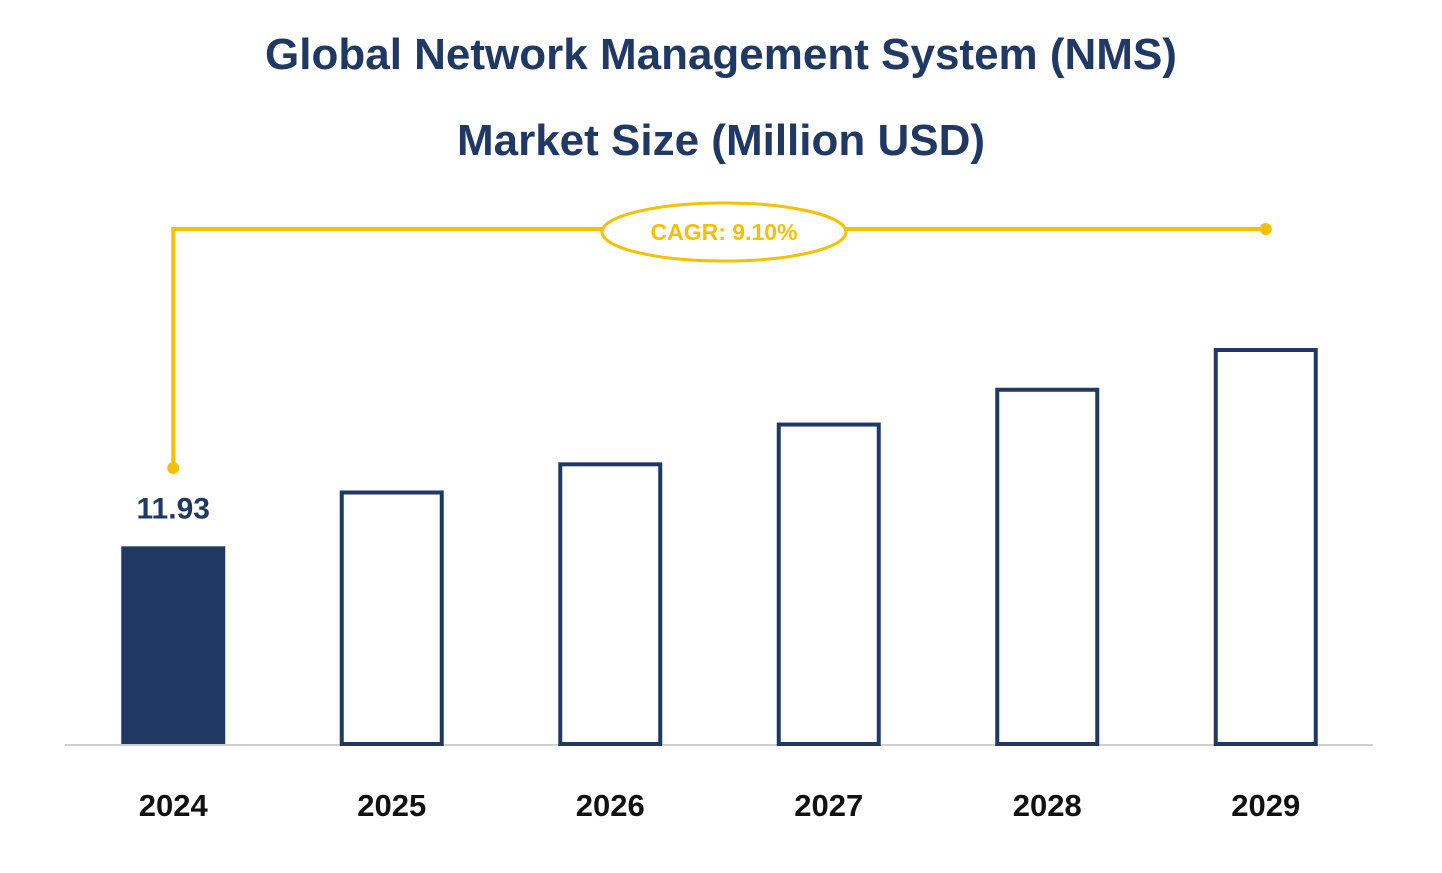 Image resolution: width=1442 pixels, height=873 pixels. What do you see at coordinates (828, 805) in the screenshot?
I see `x-tick-label: 2027` at bounding box center [828, 805].